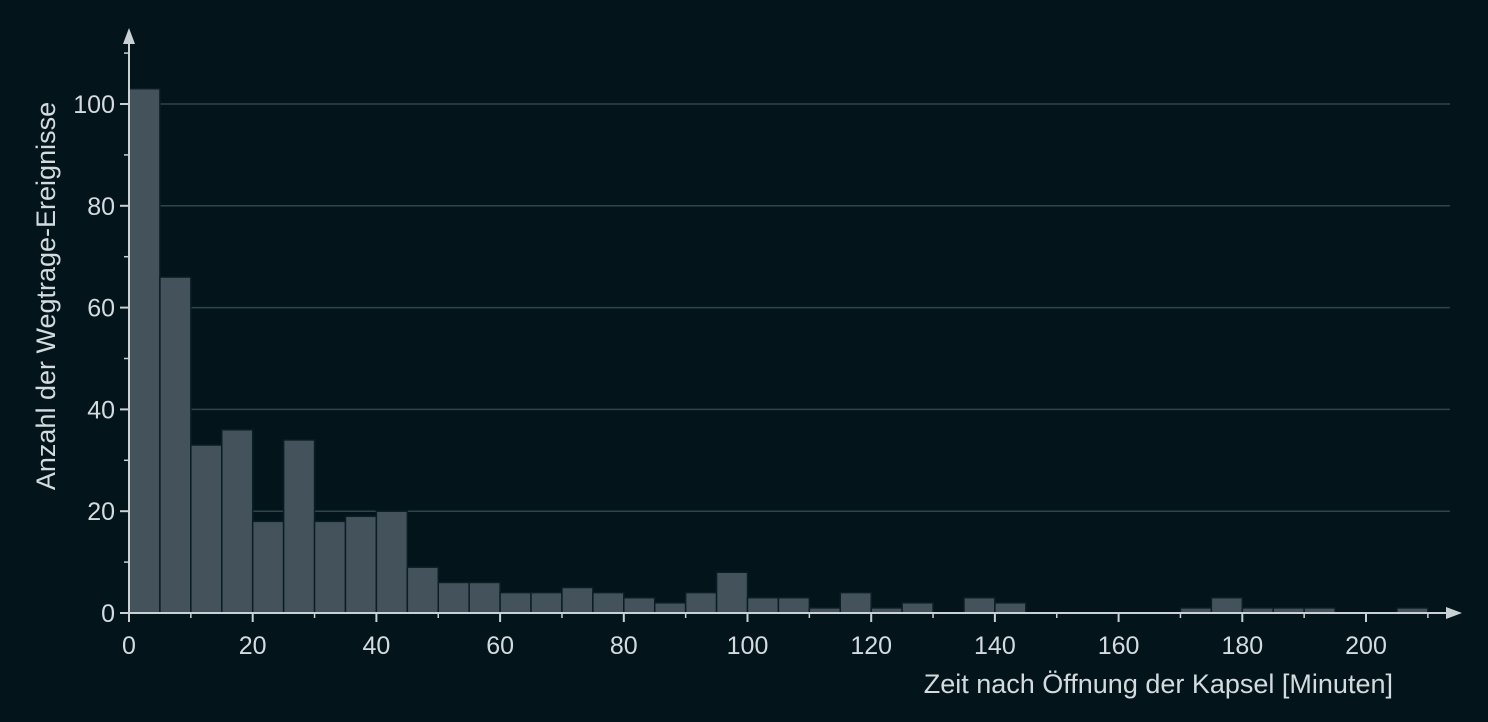  I want to click on y-tick-label: 60, so click(101, 309).